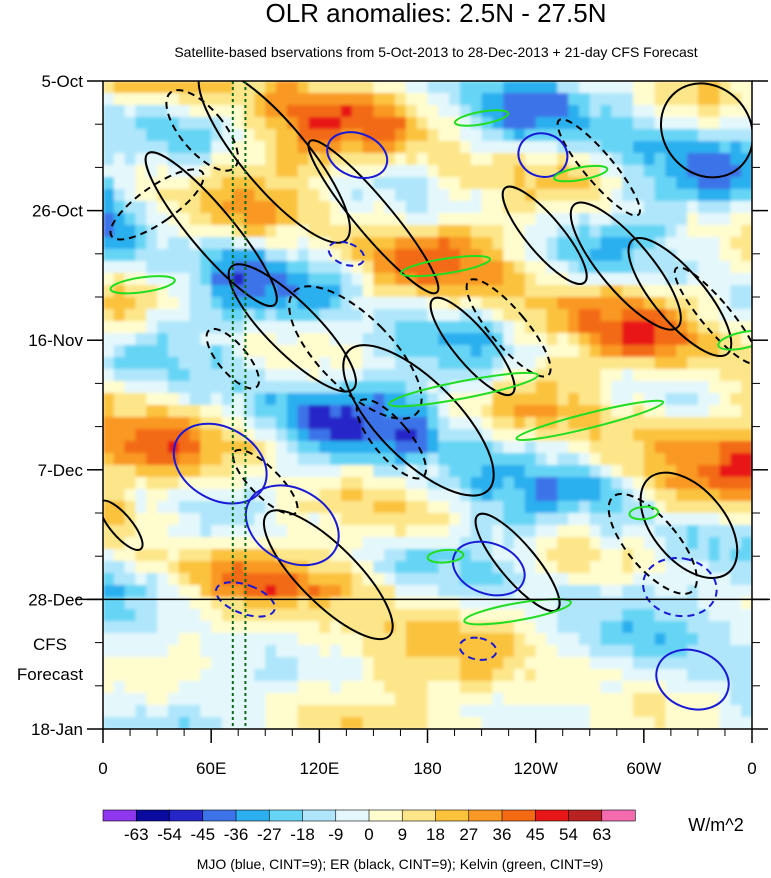  What do you see at coordinates (265, 482) in the screenshot?
I see `er-contour` at bounding box center [265, 482].